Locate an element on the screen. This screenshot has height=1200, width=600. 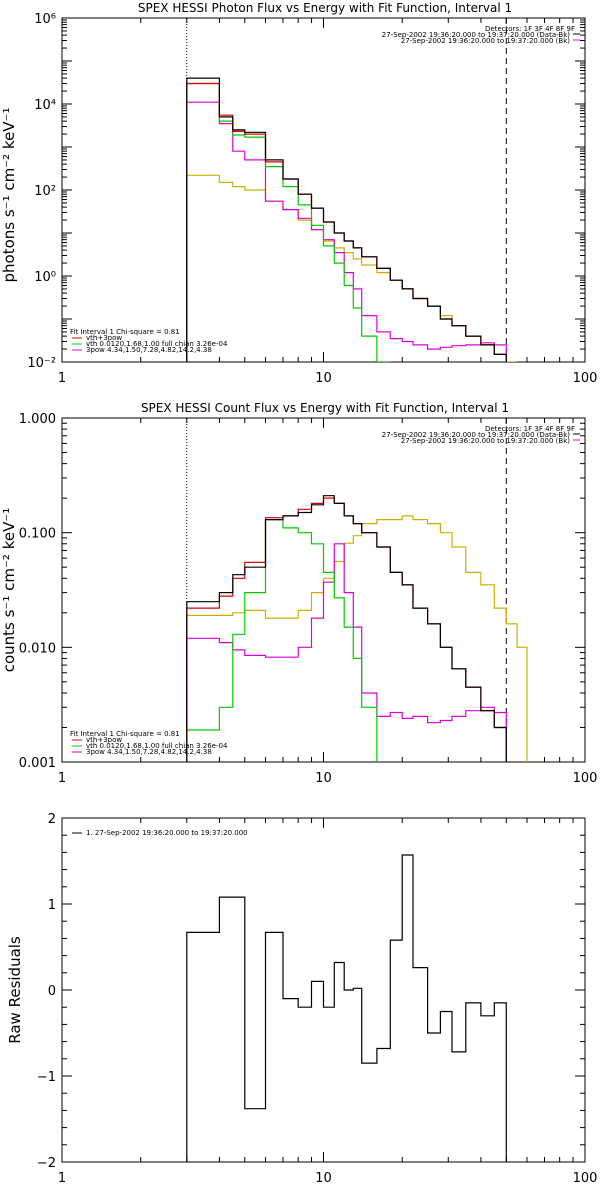
y-tick-label: 10⁻² is located at coordinates (41, 363).